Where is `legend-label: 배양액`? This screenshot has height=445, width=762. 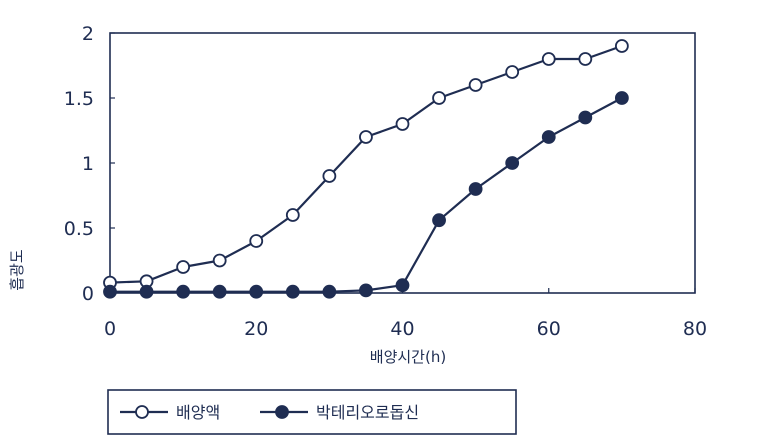
legend-label: 배양액 is located at coordinates (198, 412).